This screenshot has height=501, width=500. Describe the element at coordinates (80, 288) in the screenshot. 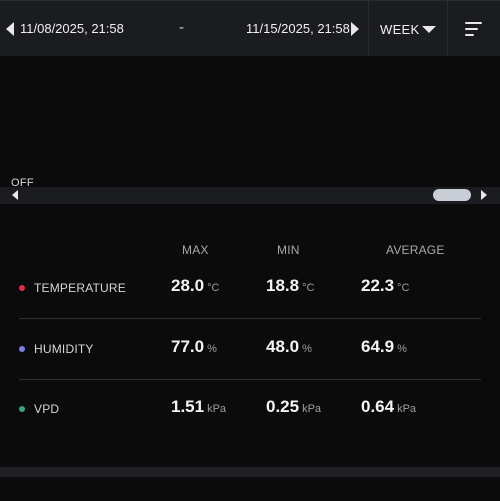

I see `metric-label: TEMPERATURE` at that location.